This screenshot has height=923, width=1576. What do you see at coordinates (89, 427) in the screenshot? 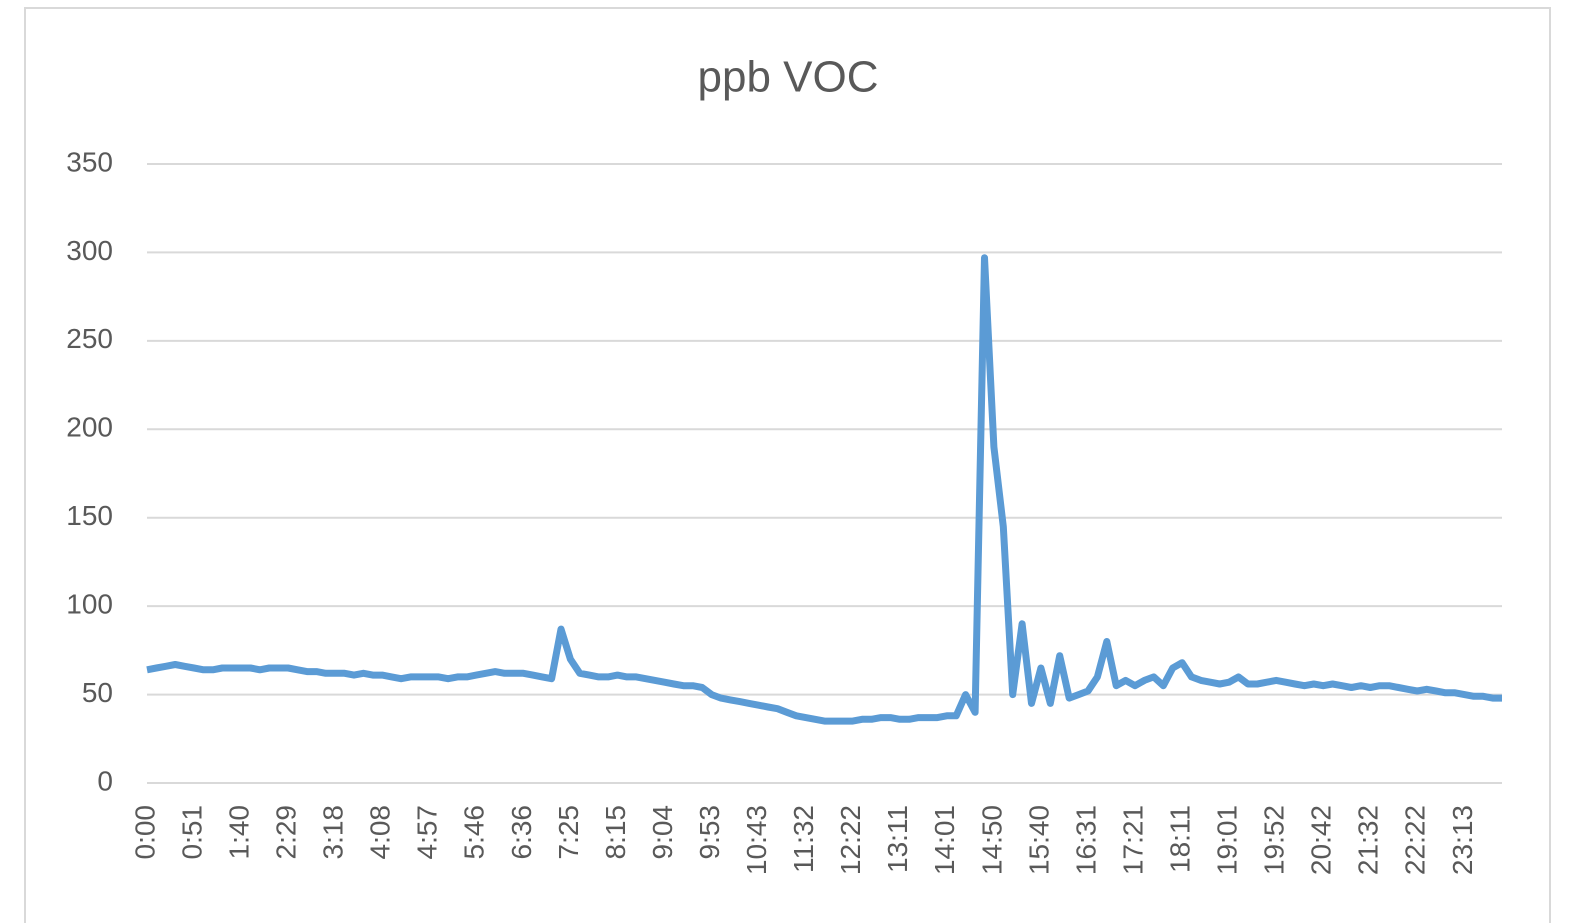
I see `y-tick-label: 200` at bounding box center [89, 427].